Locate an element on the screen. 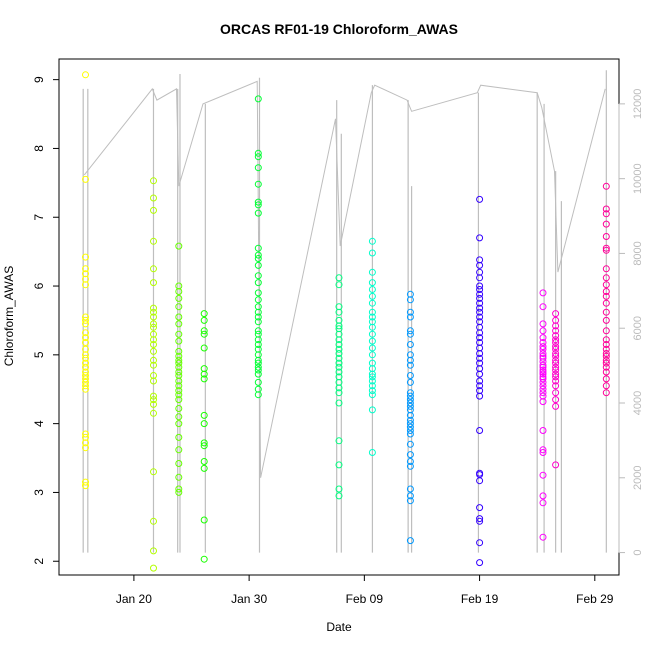 The height and width of the screenshot is (650, 650). y-tick-label: 7 is located at coordinates (39, 217).